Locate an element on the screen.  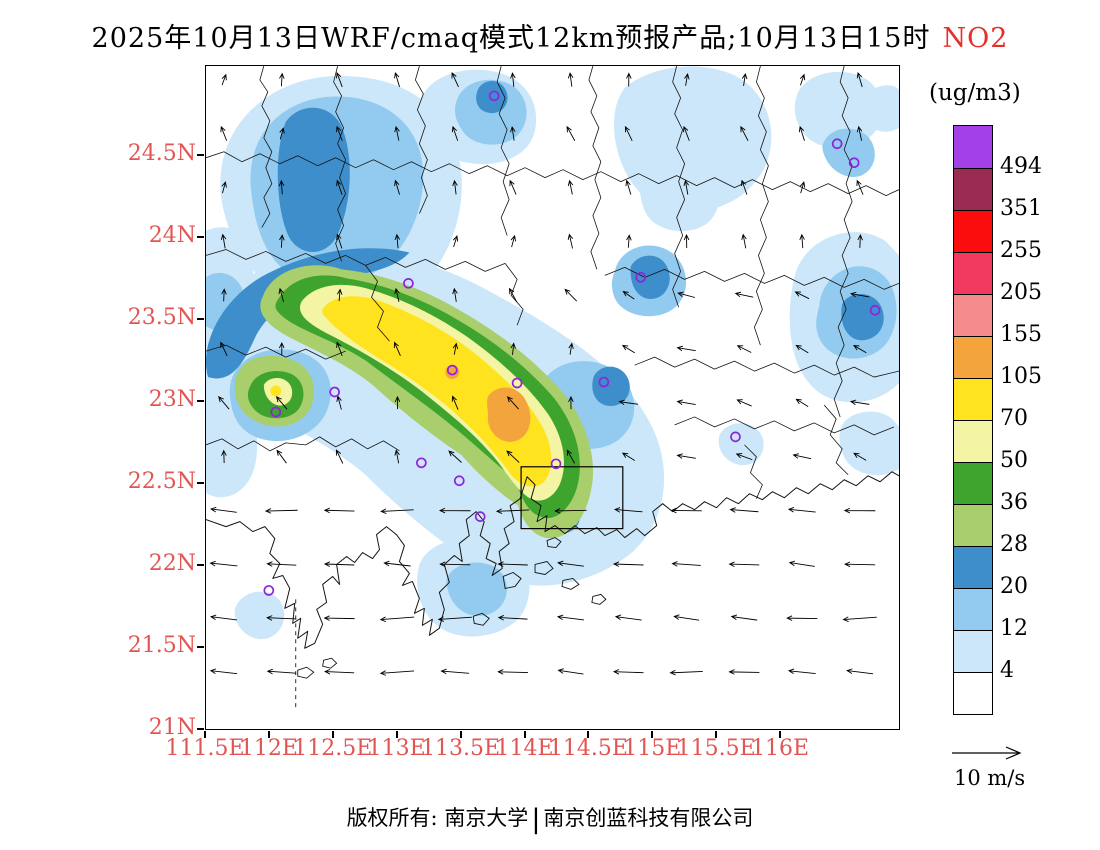
colorbar-level-label: 155 is located at coordinates (1021, 334).